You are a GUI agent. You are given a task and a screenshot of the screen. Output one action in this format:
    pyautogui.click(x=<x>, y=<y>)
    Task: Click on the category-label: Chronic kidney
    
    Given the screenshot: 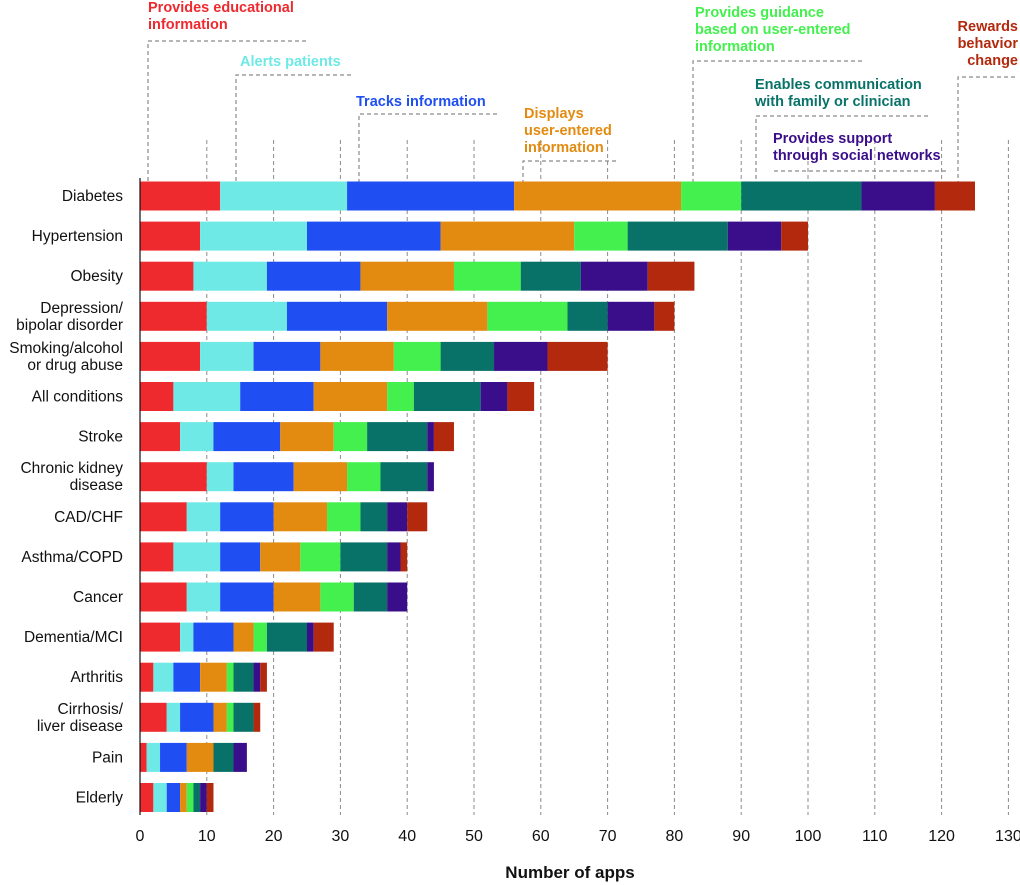 What is the action you would take?
    pyautogui.click(x=71, y=468)
    